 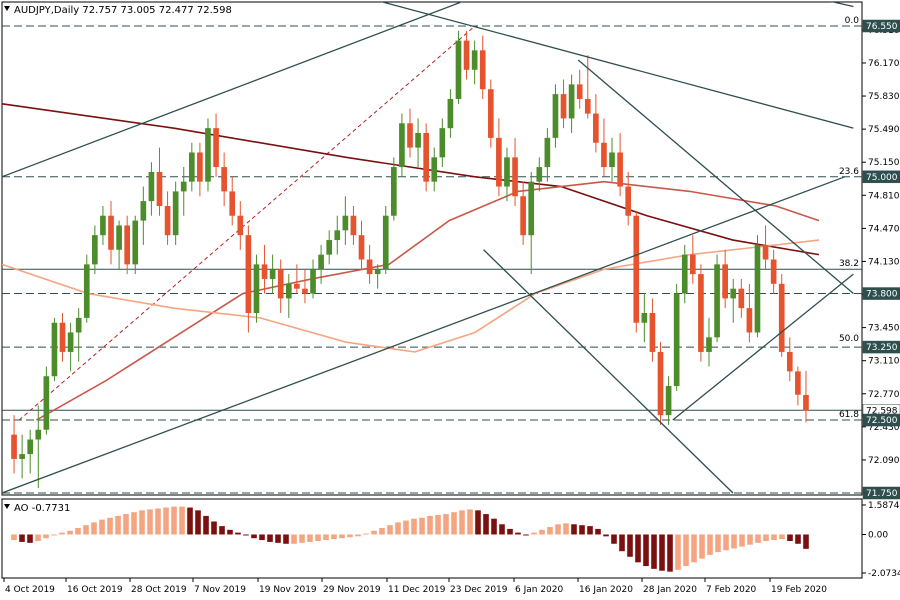 I want to click on y-tick-label: 75.150, so click(x=884, y=163).